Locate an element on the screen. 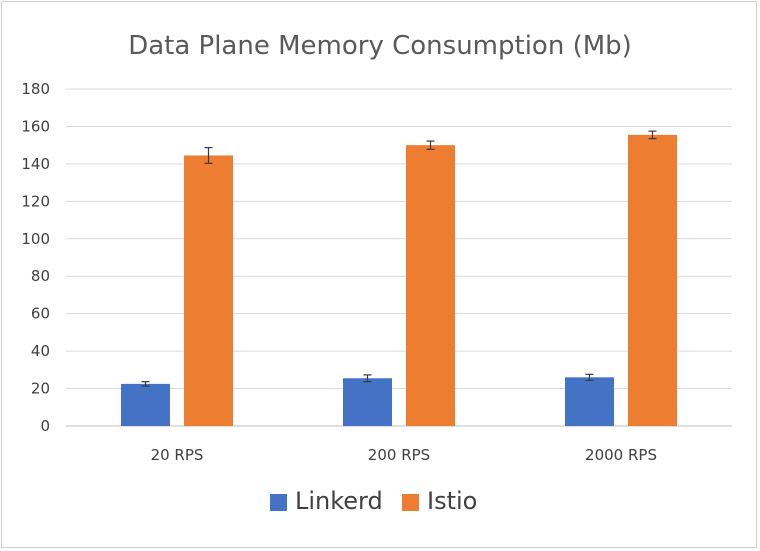  y-tick-label: 120 is located at coordinates (35, 201).